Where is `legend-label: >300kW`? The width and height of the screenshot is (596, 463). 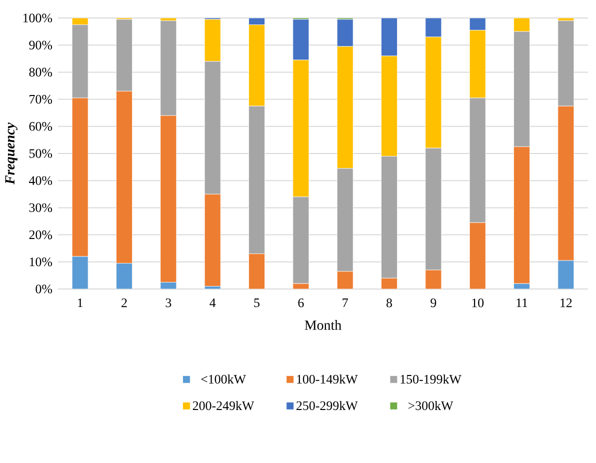 legend-label: >300kW is located at coordinates (431, 405).